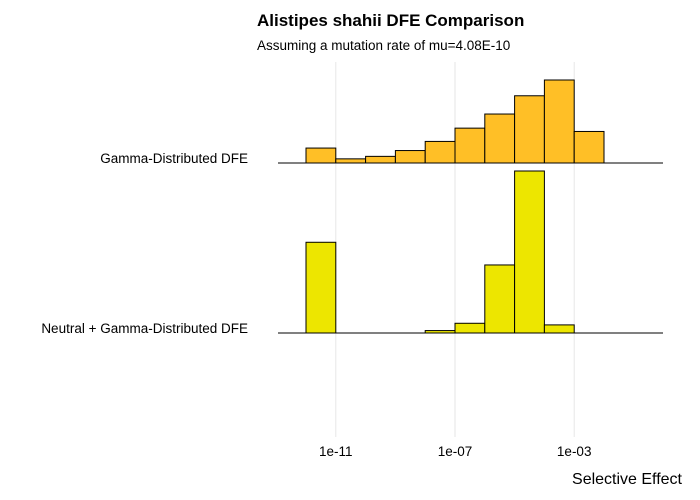 Image resolution: width=700 pixels, height=500 pixels. What do you see at coordinates (627, 479) in the screenshot?
I see `x-axis-title: Selective Effect` at bounding box center [627, 479].